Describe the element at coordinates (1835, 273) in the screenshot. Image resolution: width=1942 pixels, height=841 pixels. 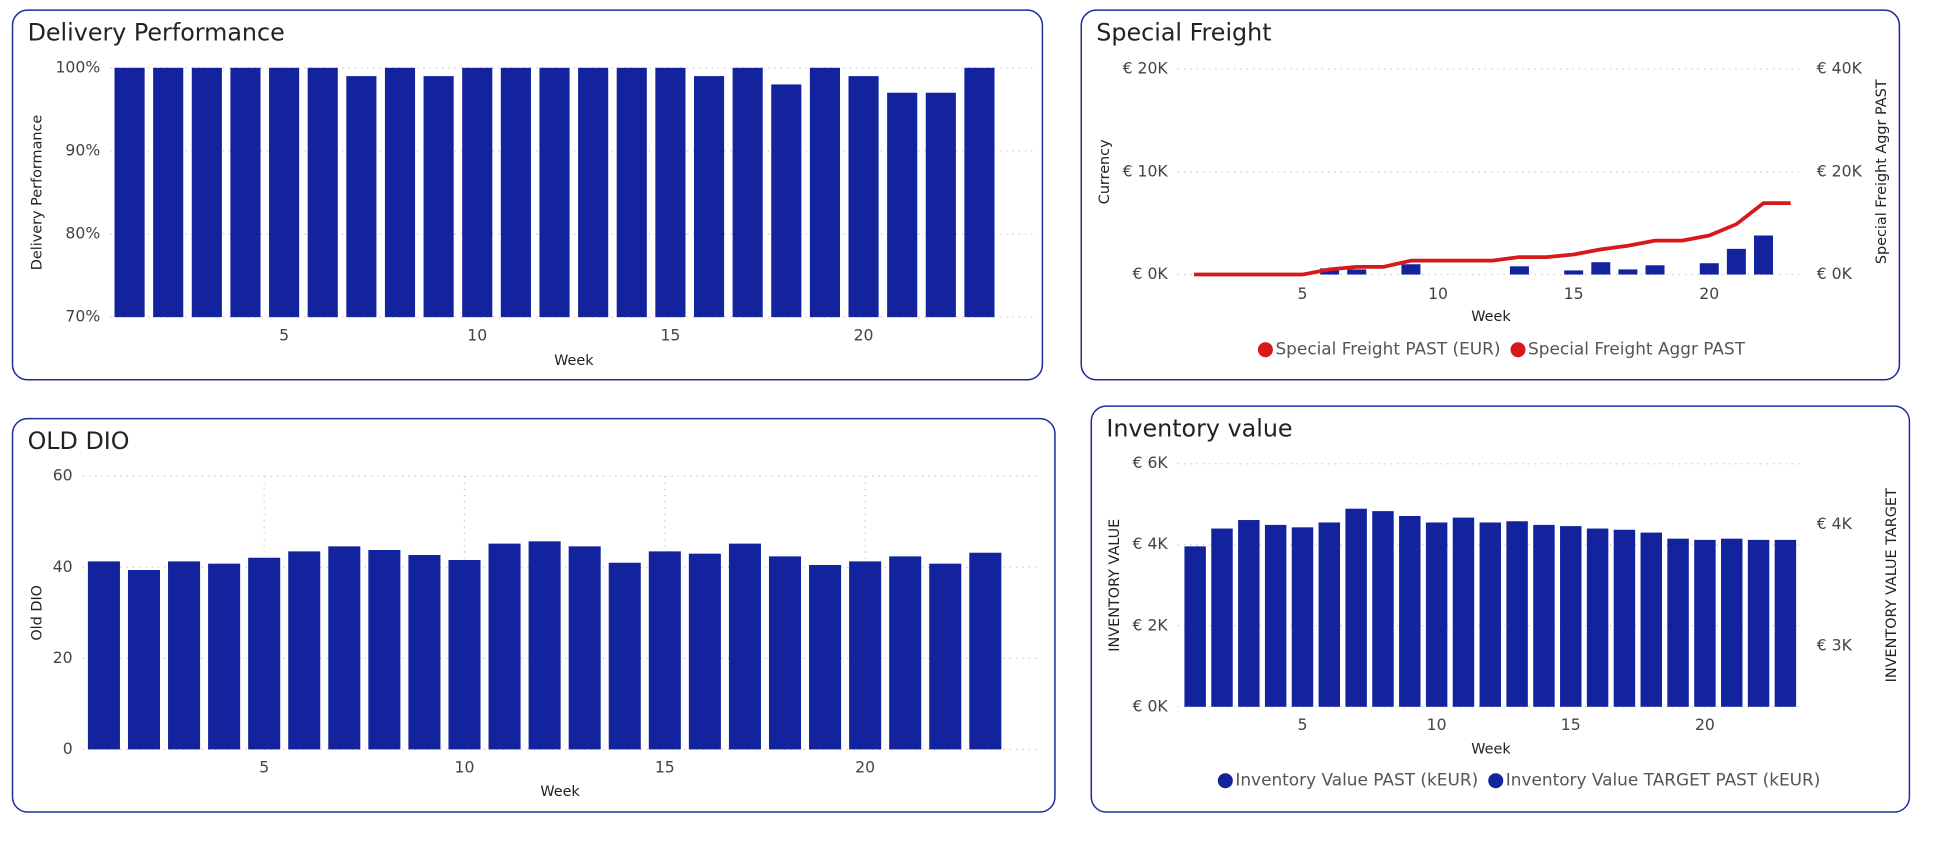
I see `y2-tick-label: € 0K` at that location.